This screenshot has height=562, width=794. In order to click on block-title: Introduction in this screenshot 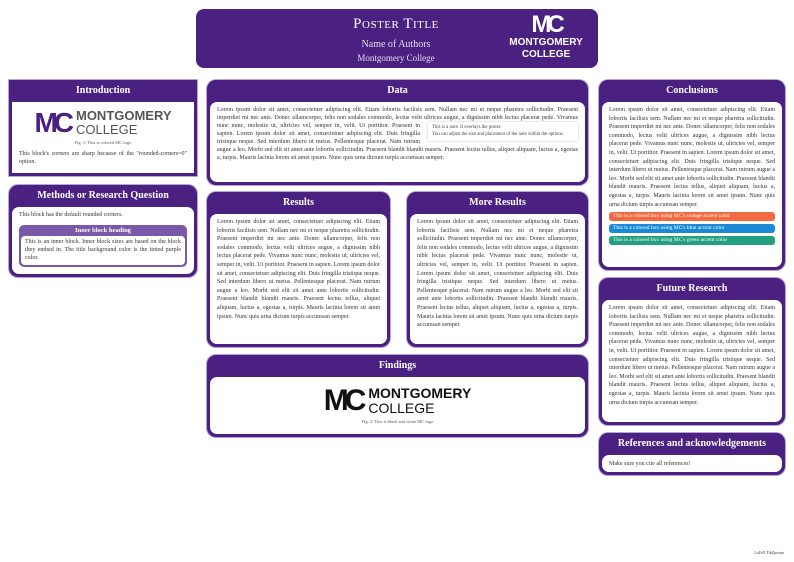, I will do `click(103, 90)`.